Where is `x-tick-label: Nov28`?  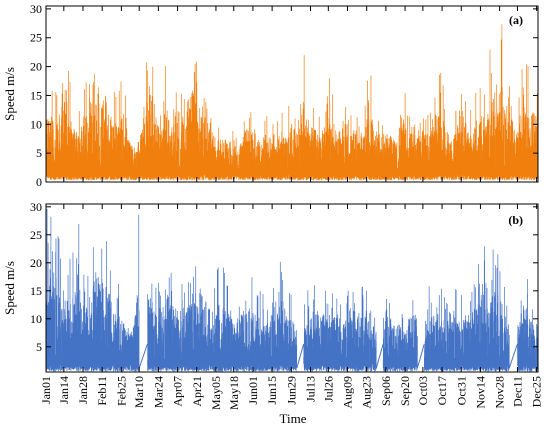 x-tick-label: Nov28 is located at coordinates (500, 392).